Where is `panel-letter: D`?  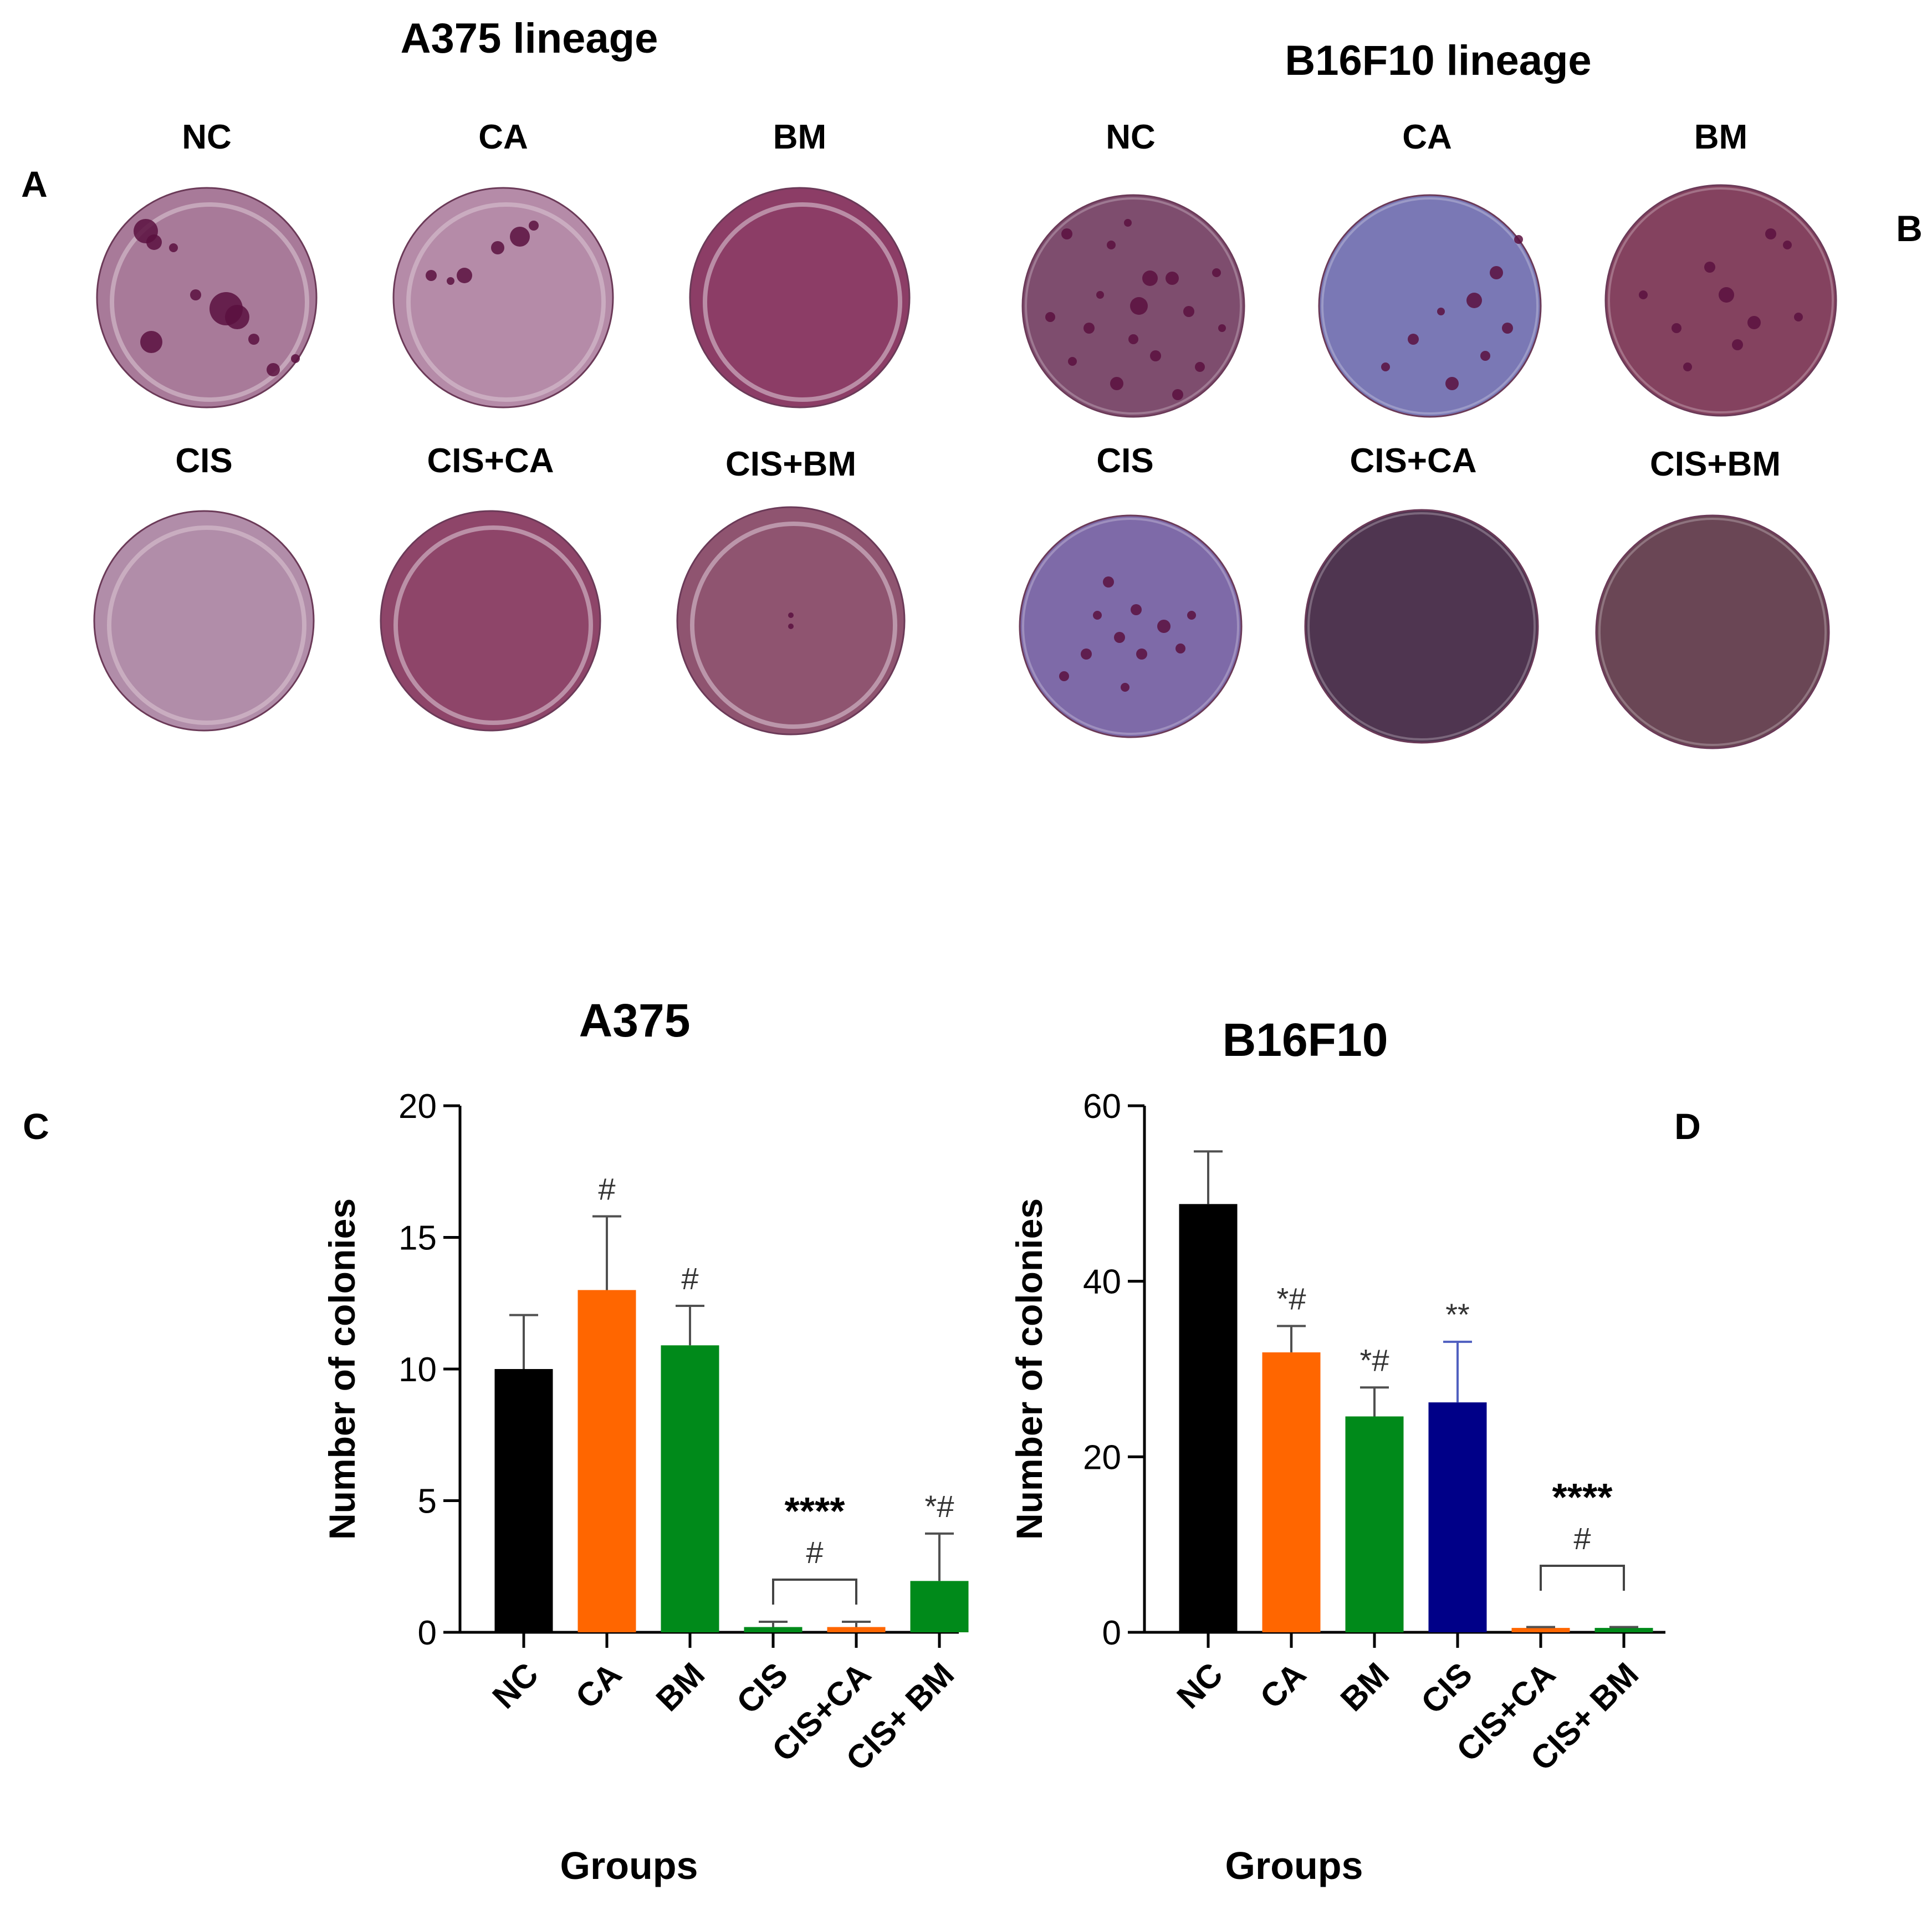 panel-letter: D is located at coordinates (1687, 1126).